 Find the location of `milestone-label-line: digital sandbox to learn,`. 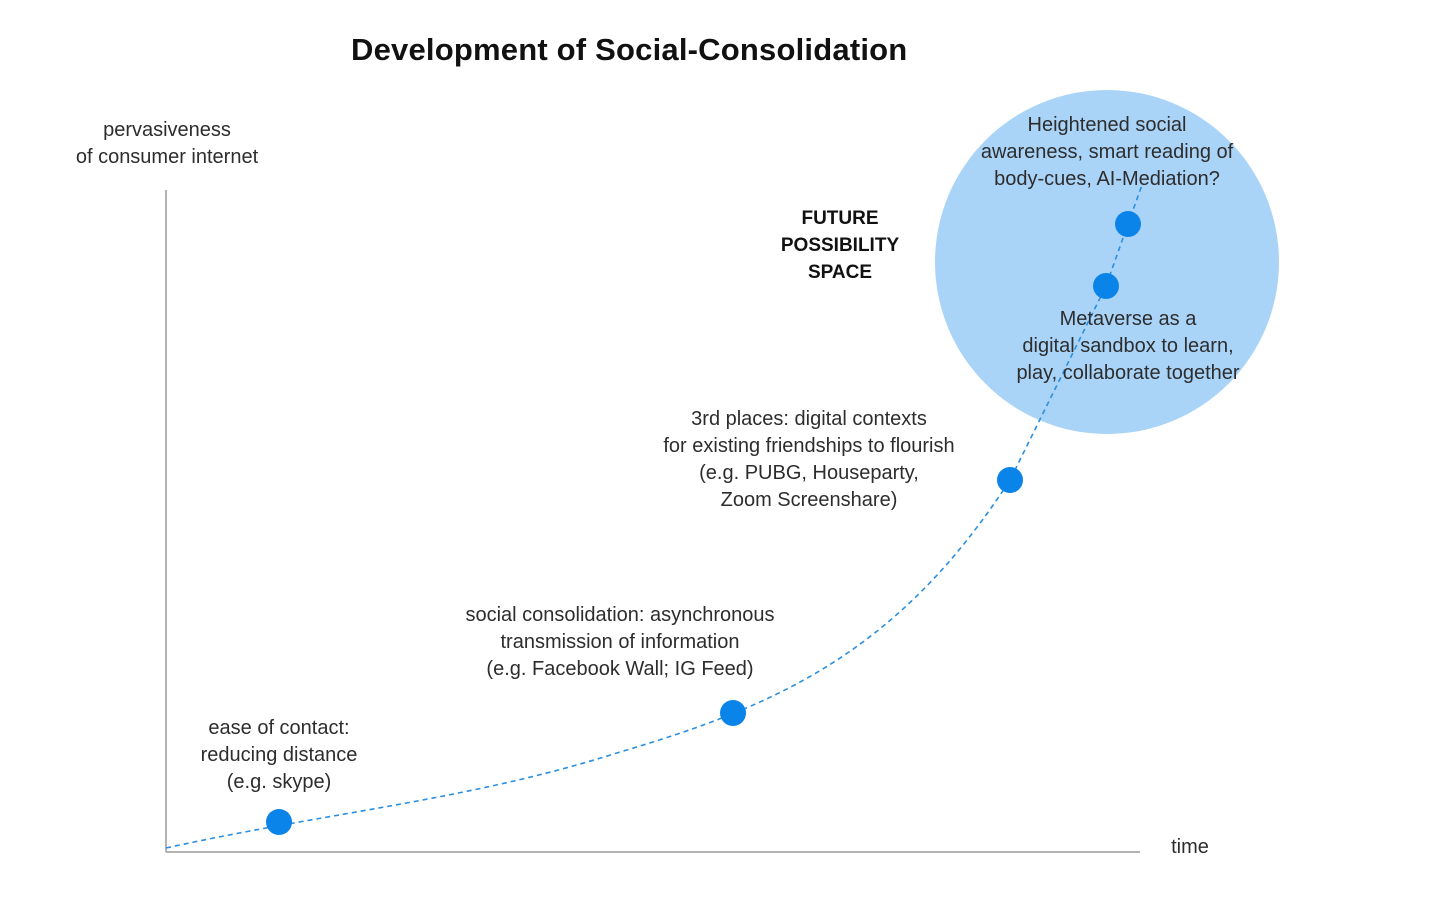

milestone-label-line: digital sandbox to learn, is located at coordinates (1128, 346).